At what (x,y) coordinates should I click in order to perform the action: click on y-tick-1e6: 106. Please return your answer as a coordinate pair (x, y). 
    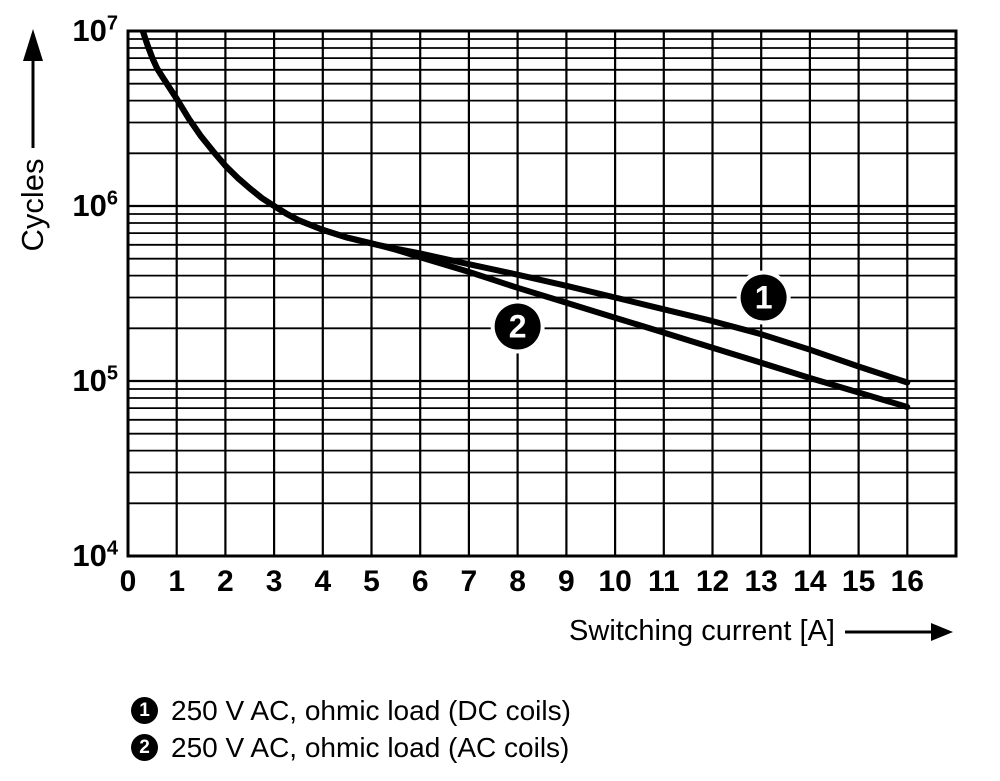
    Looking at the image, I should click on (74, 206).